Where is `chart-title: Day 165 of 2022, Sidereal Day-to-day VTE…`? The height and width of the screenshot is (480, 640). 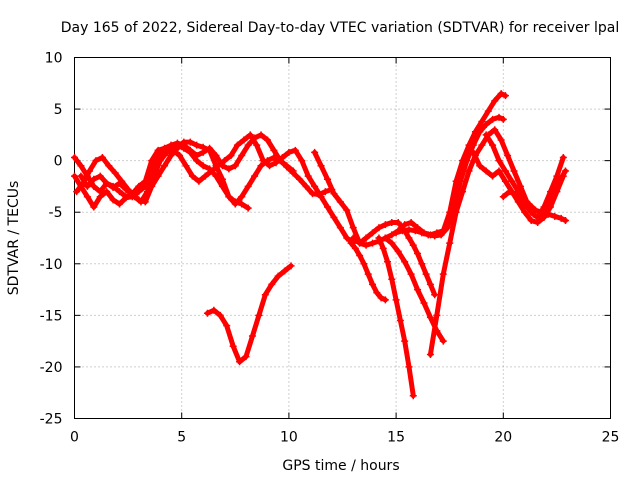 chart-title: Day 165 of 2022, Sidereal Day-to-day VTE… is located at coordinates (340, 28).